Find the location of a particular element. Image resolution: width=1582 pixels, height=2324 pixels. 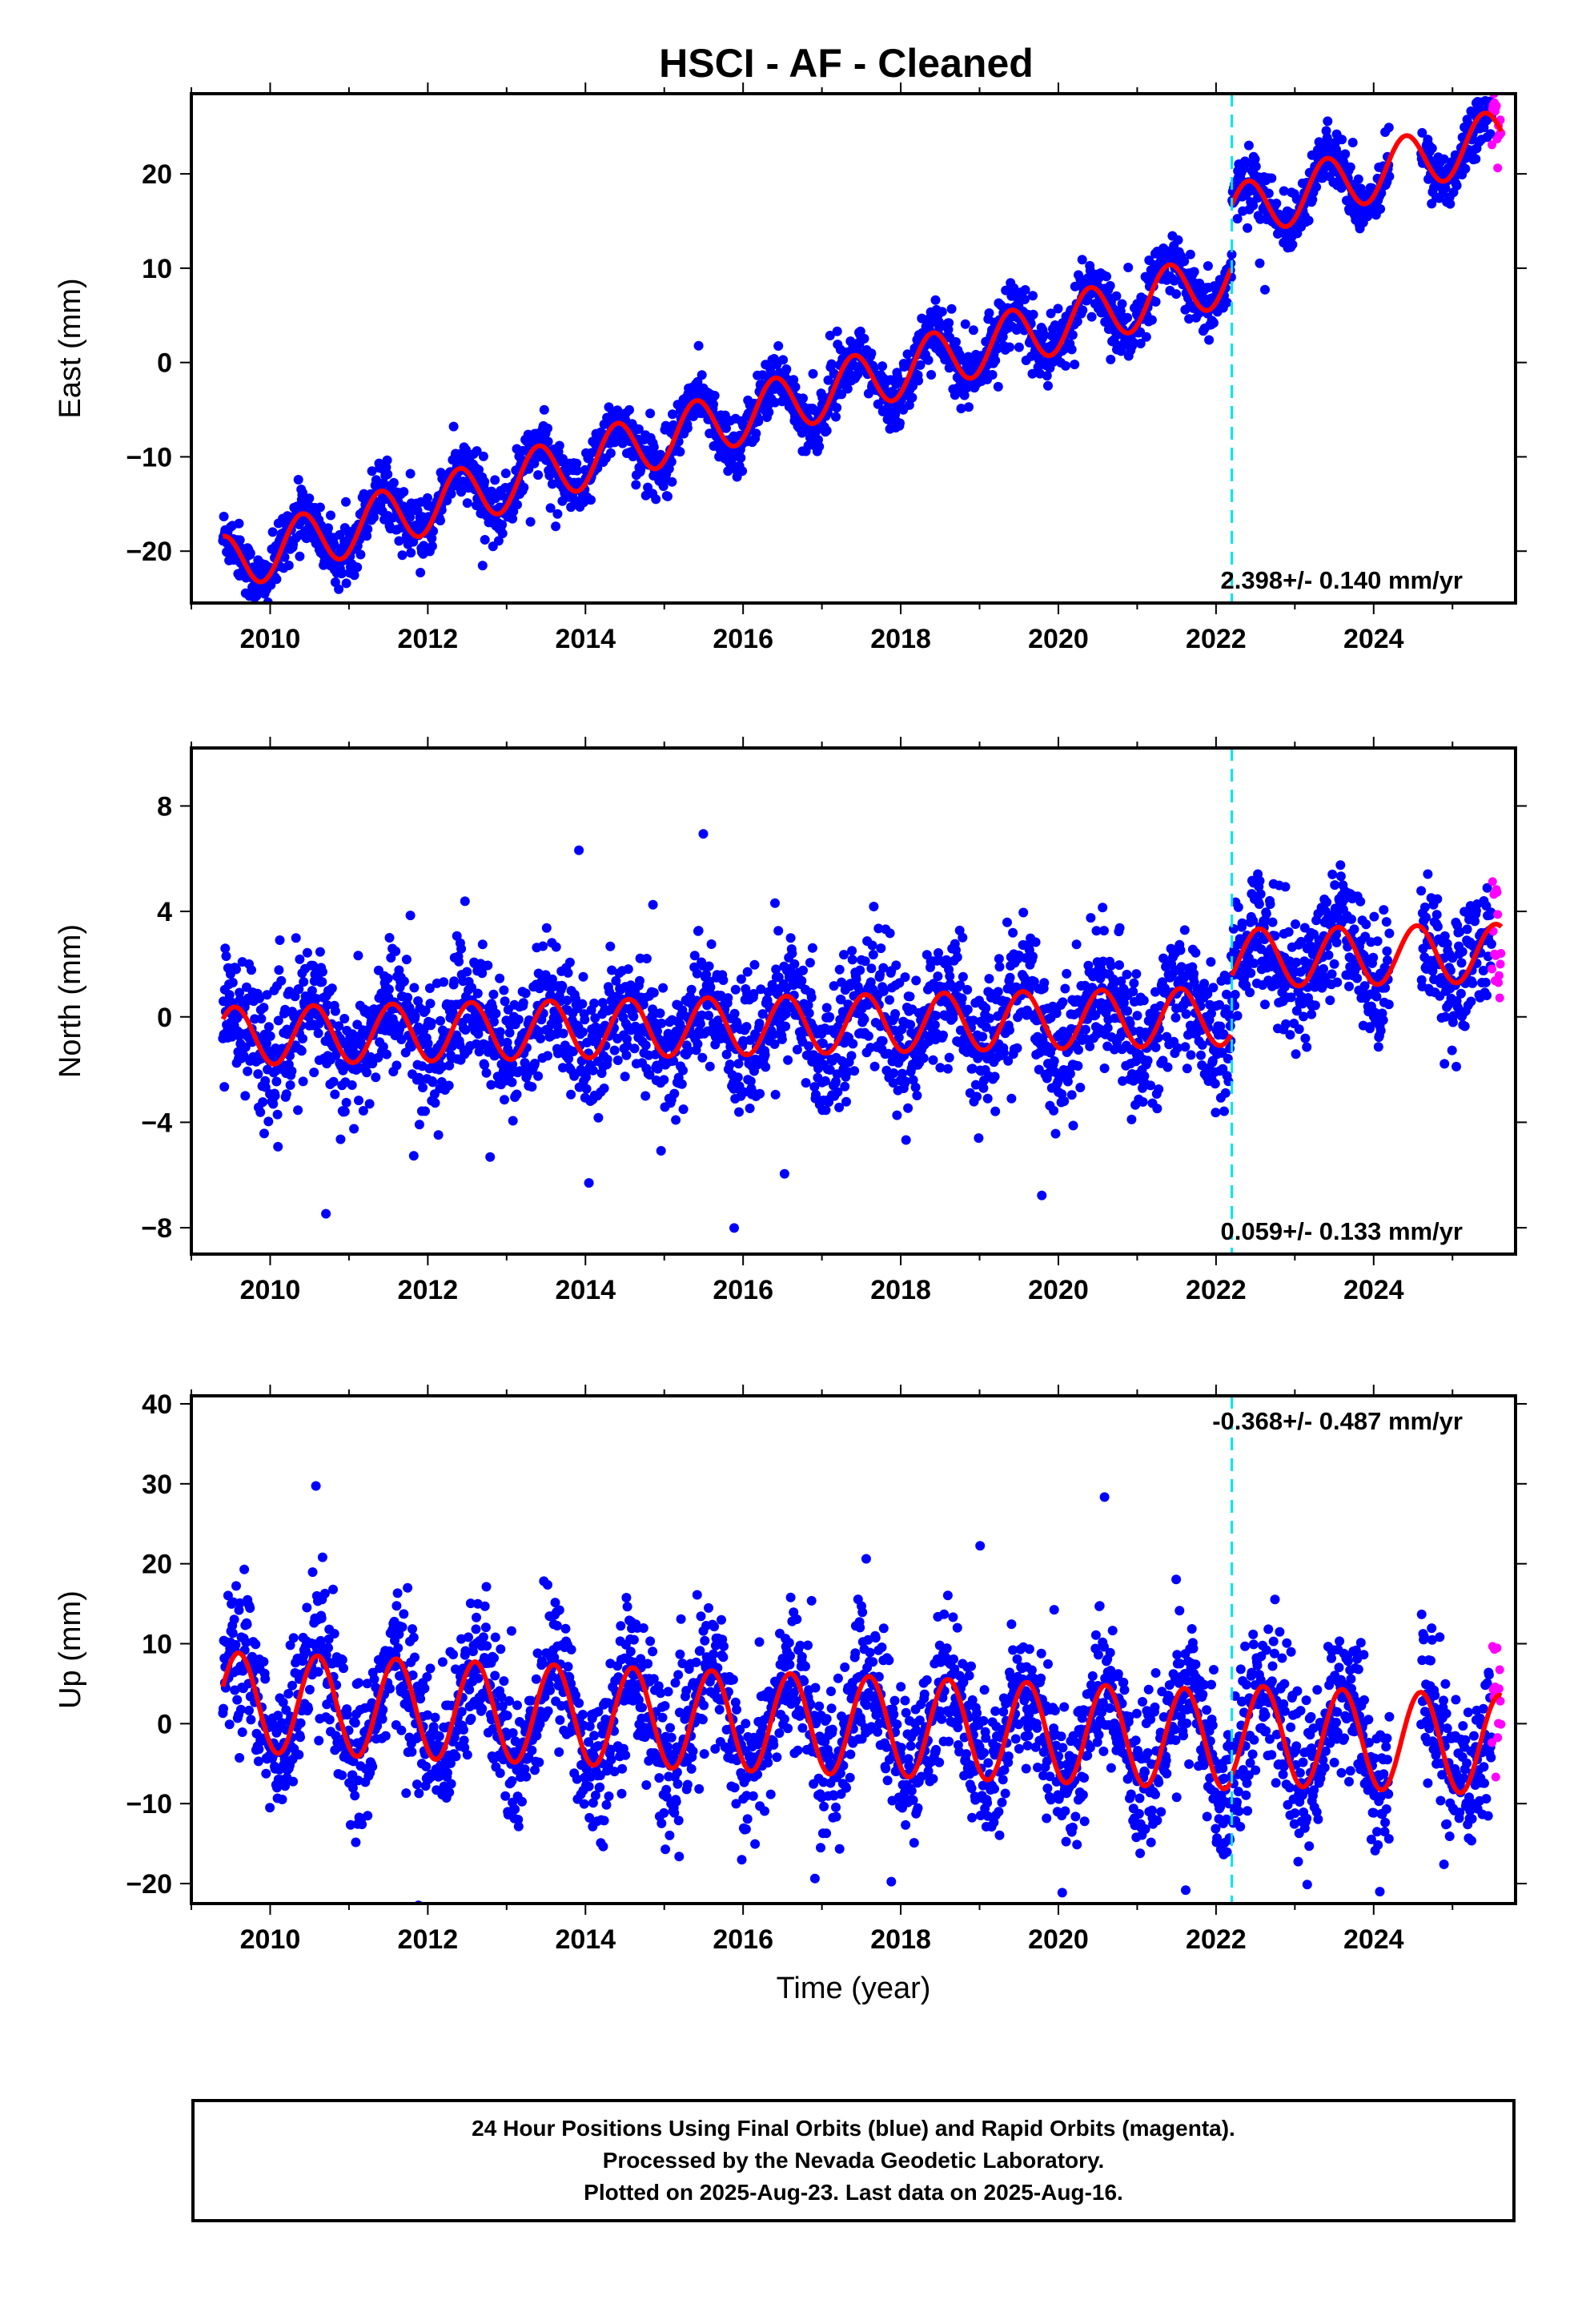

x-tick-label: 2018 is located at coordinates (901, 639).